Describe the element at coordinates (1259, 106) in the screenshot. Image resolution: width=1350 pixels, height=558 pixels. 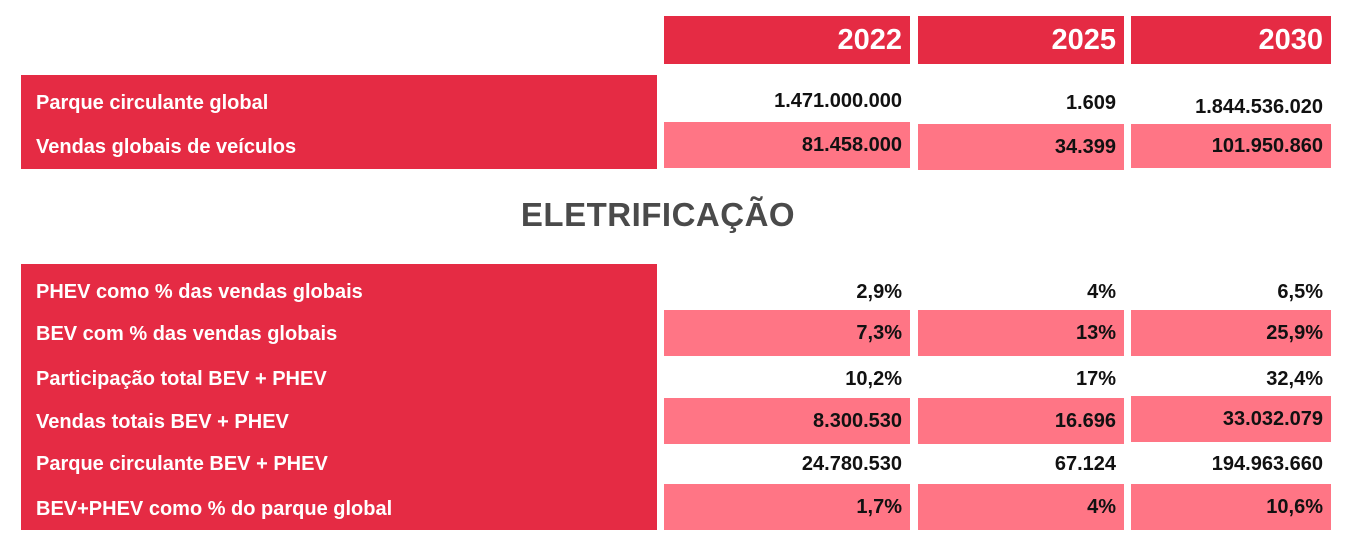
I see `cell-parque-global-2030: 1.844.536.020` at that location.